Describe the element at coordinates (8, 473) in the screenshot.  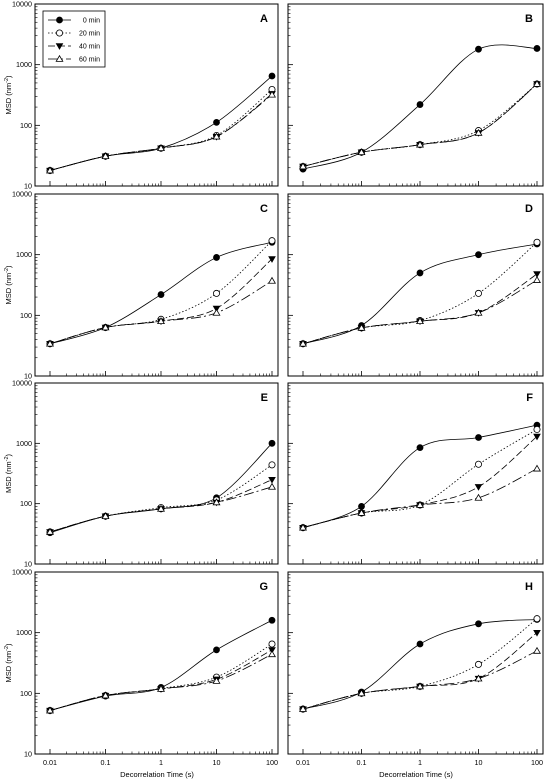
I see `y-axis-label: MSD (nm-2)` at that location.